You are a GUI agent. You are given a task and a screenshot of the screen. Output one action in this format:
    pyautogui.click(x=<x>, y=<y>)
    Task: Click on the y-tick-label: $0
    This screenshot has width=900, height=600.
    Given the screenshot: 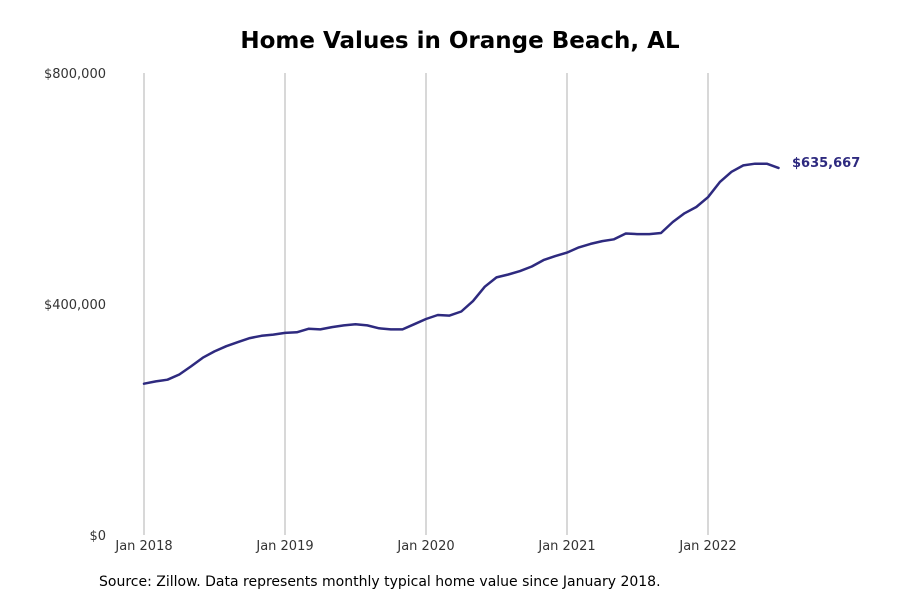 What is the action you would take?
    pyautogui.click(x=97, y=536)
    